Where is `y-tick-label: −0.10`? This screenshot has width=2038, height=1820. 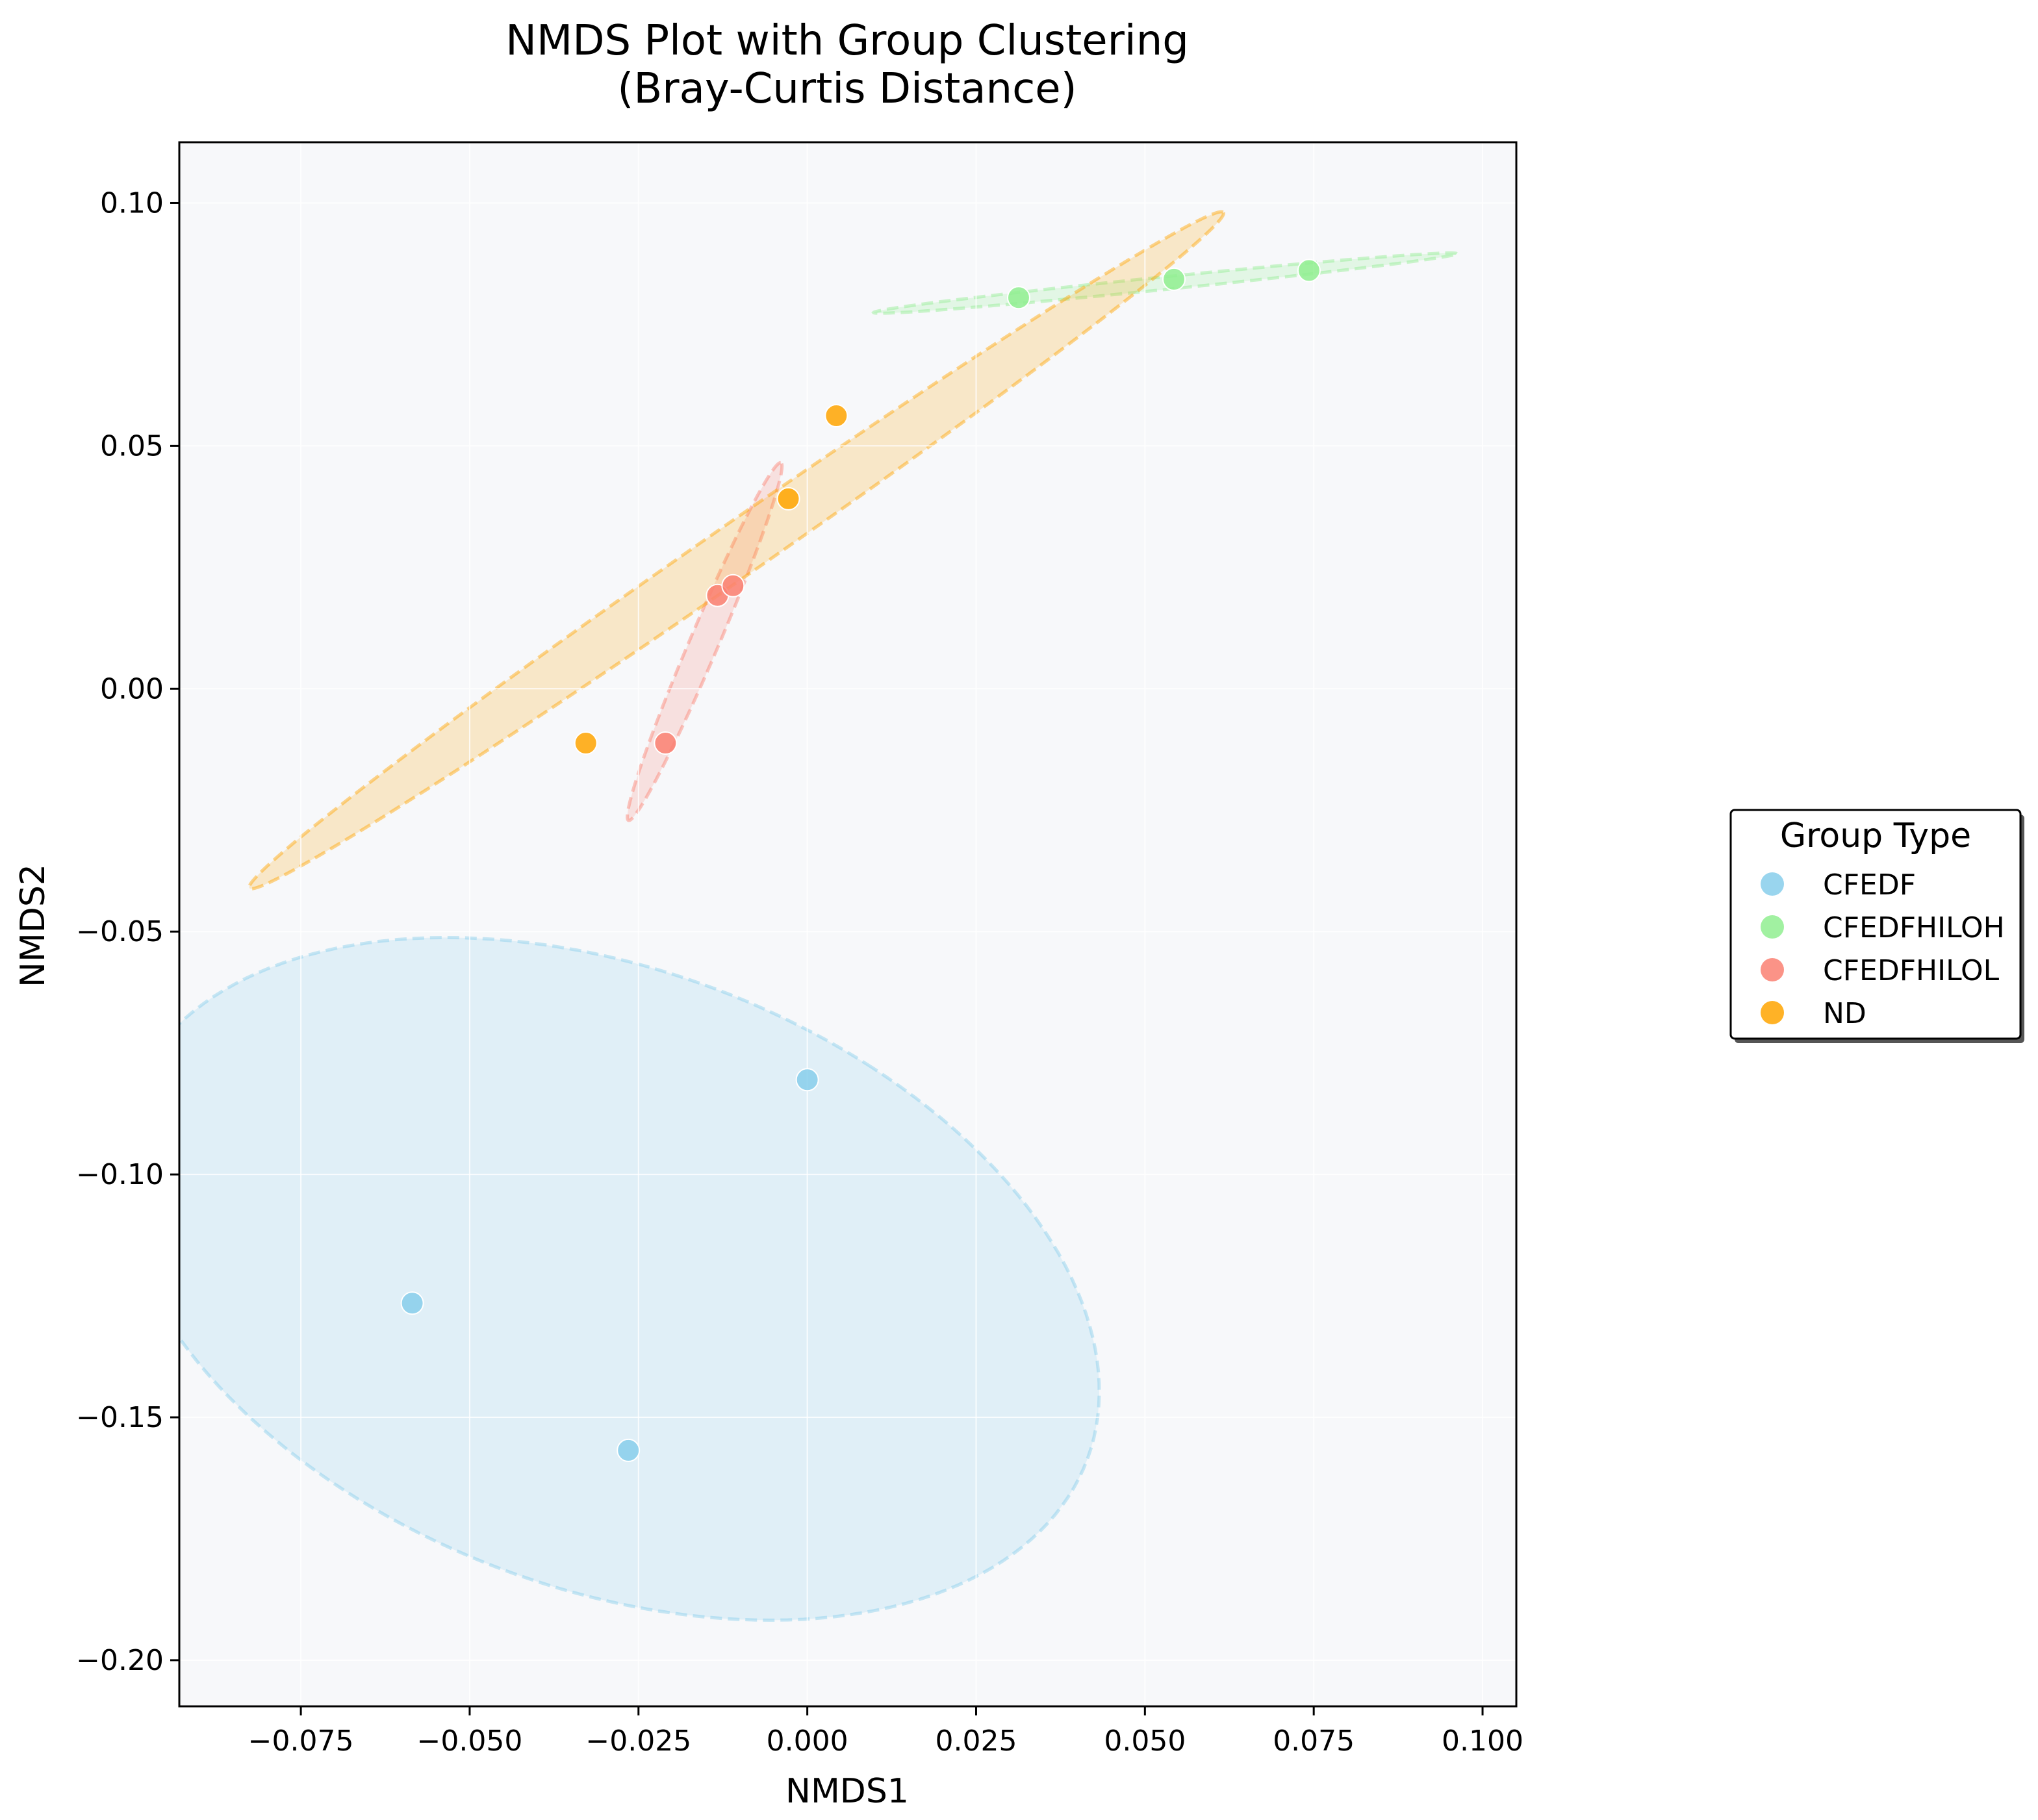
y-tick-label: −0.10 is located at coordinates (120, 1174).